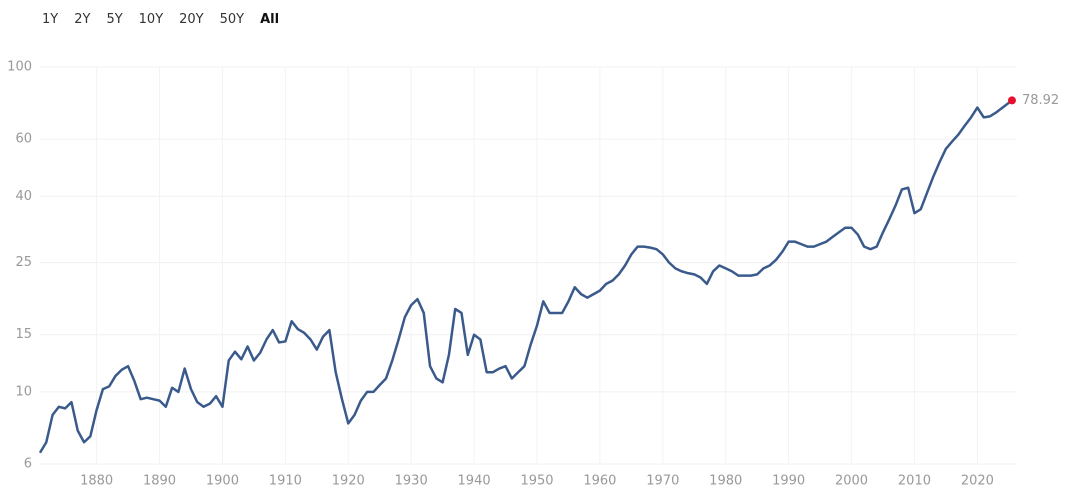 Image resolution: width=1069 pixels, height=499 pixels. What do you see at coordinates (411, 481) in the screenshot?
I see `x-tick-label: 1930` at bounding box center [411, 481].